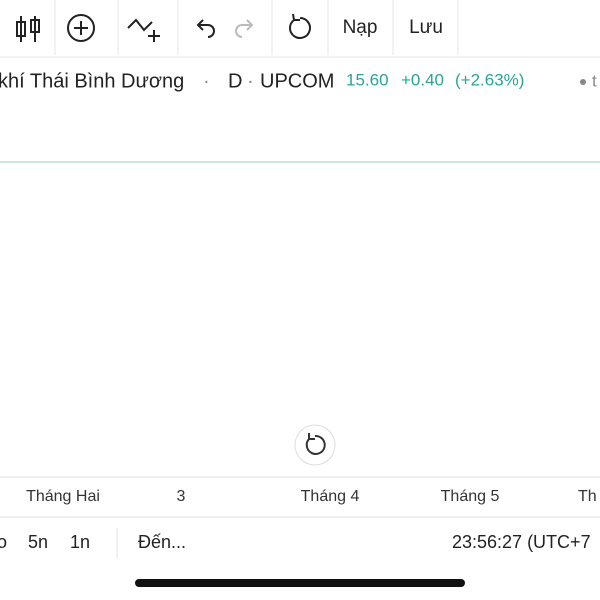  What do you see at coordinates (422, 79) in the screenshot?
I see `change: +0.40` at bounding box center [422, 79].